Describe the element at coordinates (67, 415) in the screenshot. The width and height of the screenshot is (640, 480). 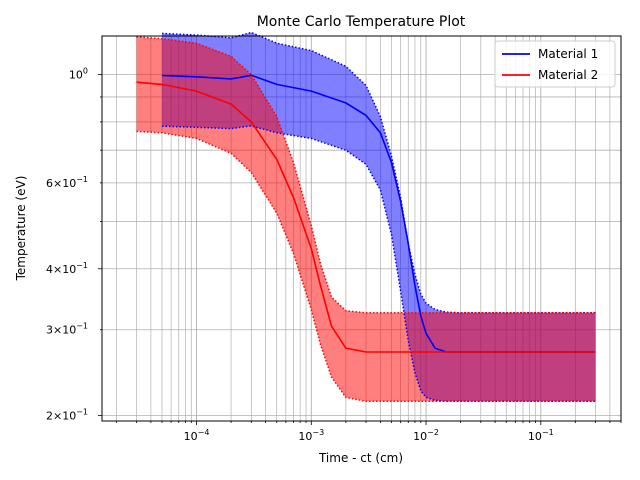
I see `y-tick-label: 2×10⁻¹` at that location.